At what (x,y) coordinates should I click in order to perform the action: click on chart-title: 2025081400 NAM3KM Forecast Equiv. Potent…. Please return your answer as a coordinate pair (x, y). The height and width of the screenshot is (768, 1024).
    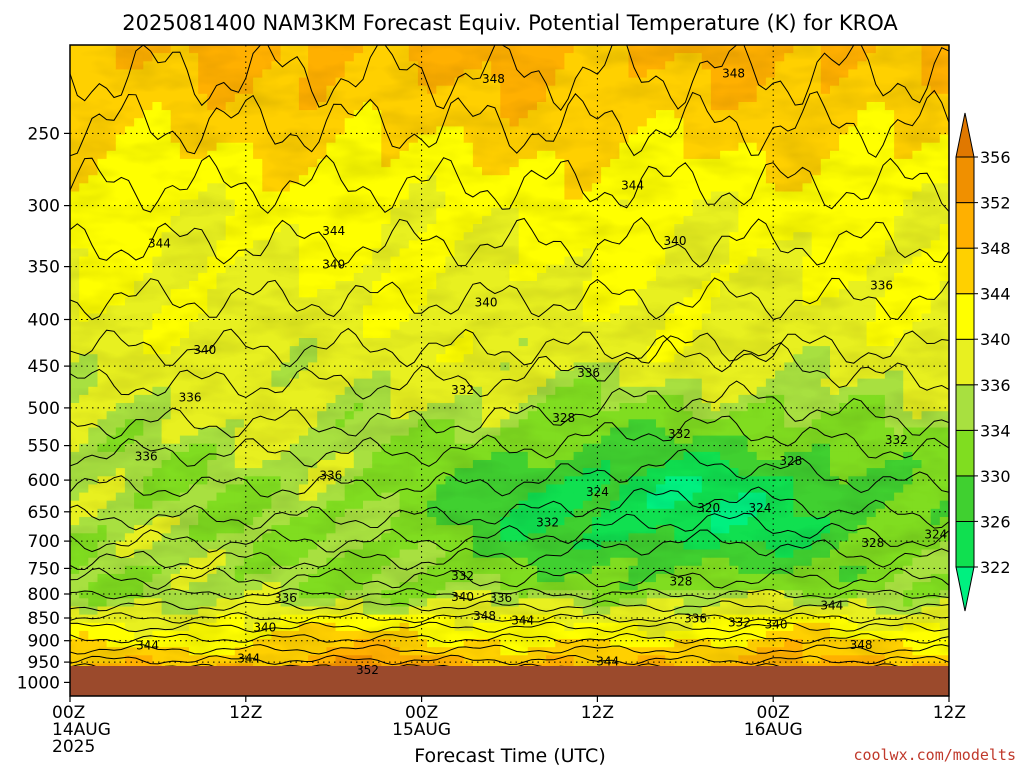
    Looking at the image, I should click on (510, 23).